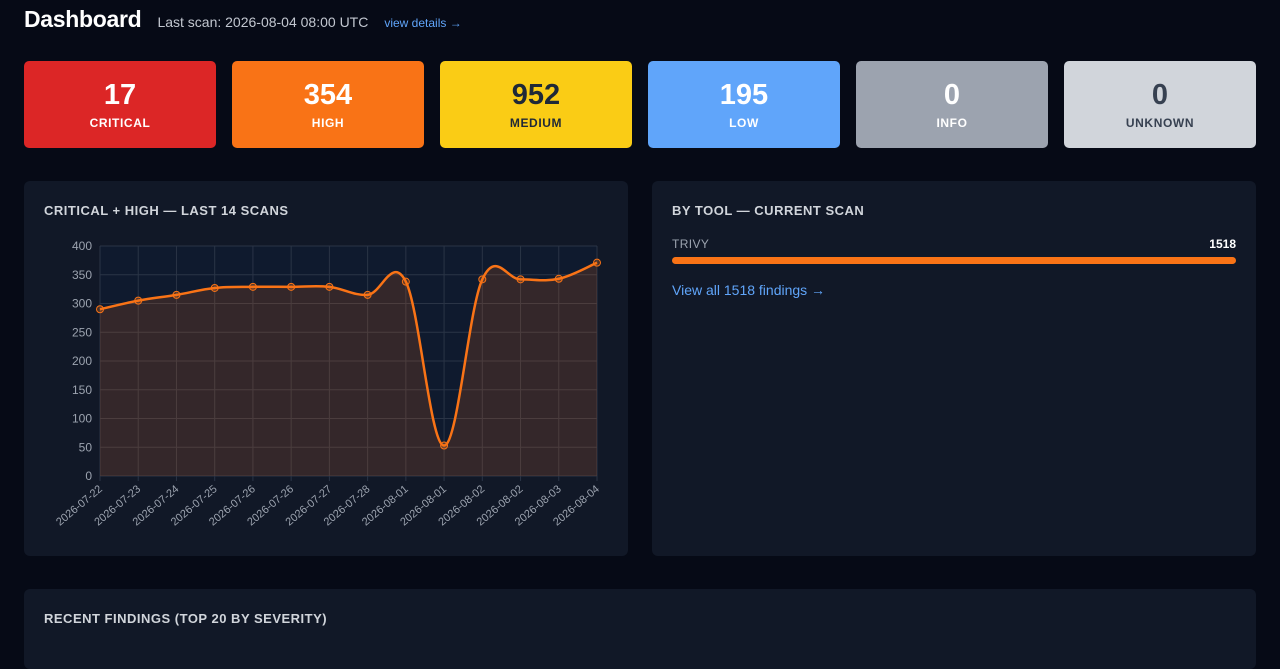 This screenshot has width=1280, height=669. What do you see at coordinates (328, 122) in the screenshot?
I see `severity-label: HIGH` at bounding box center [328, 122].